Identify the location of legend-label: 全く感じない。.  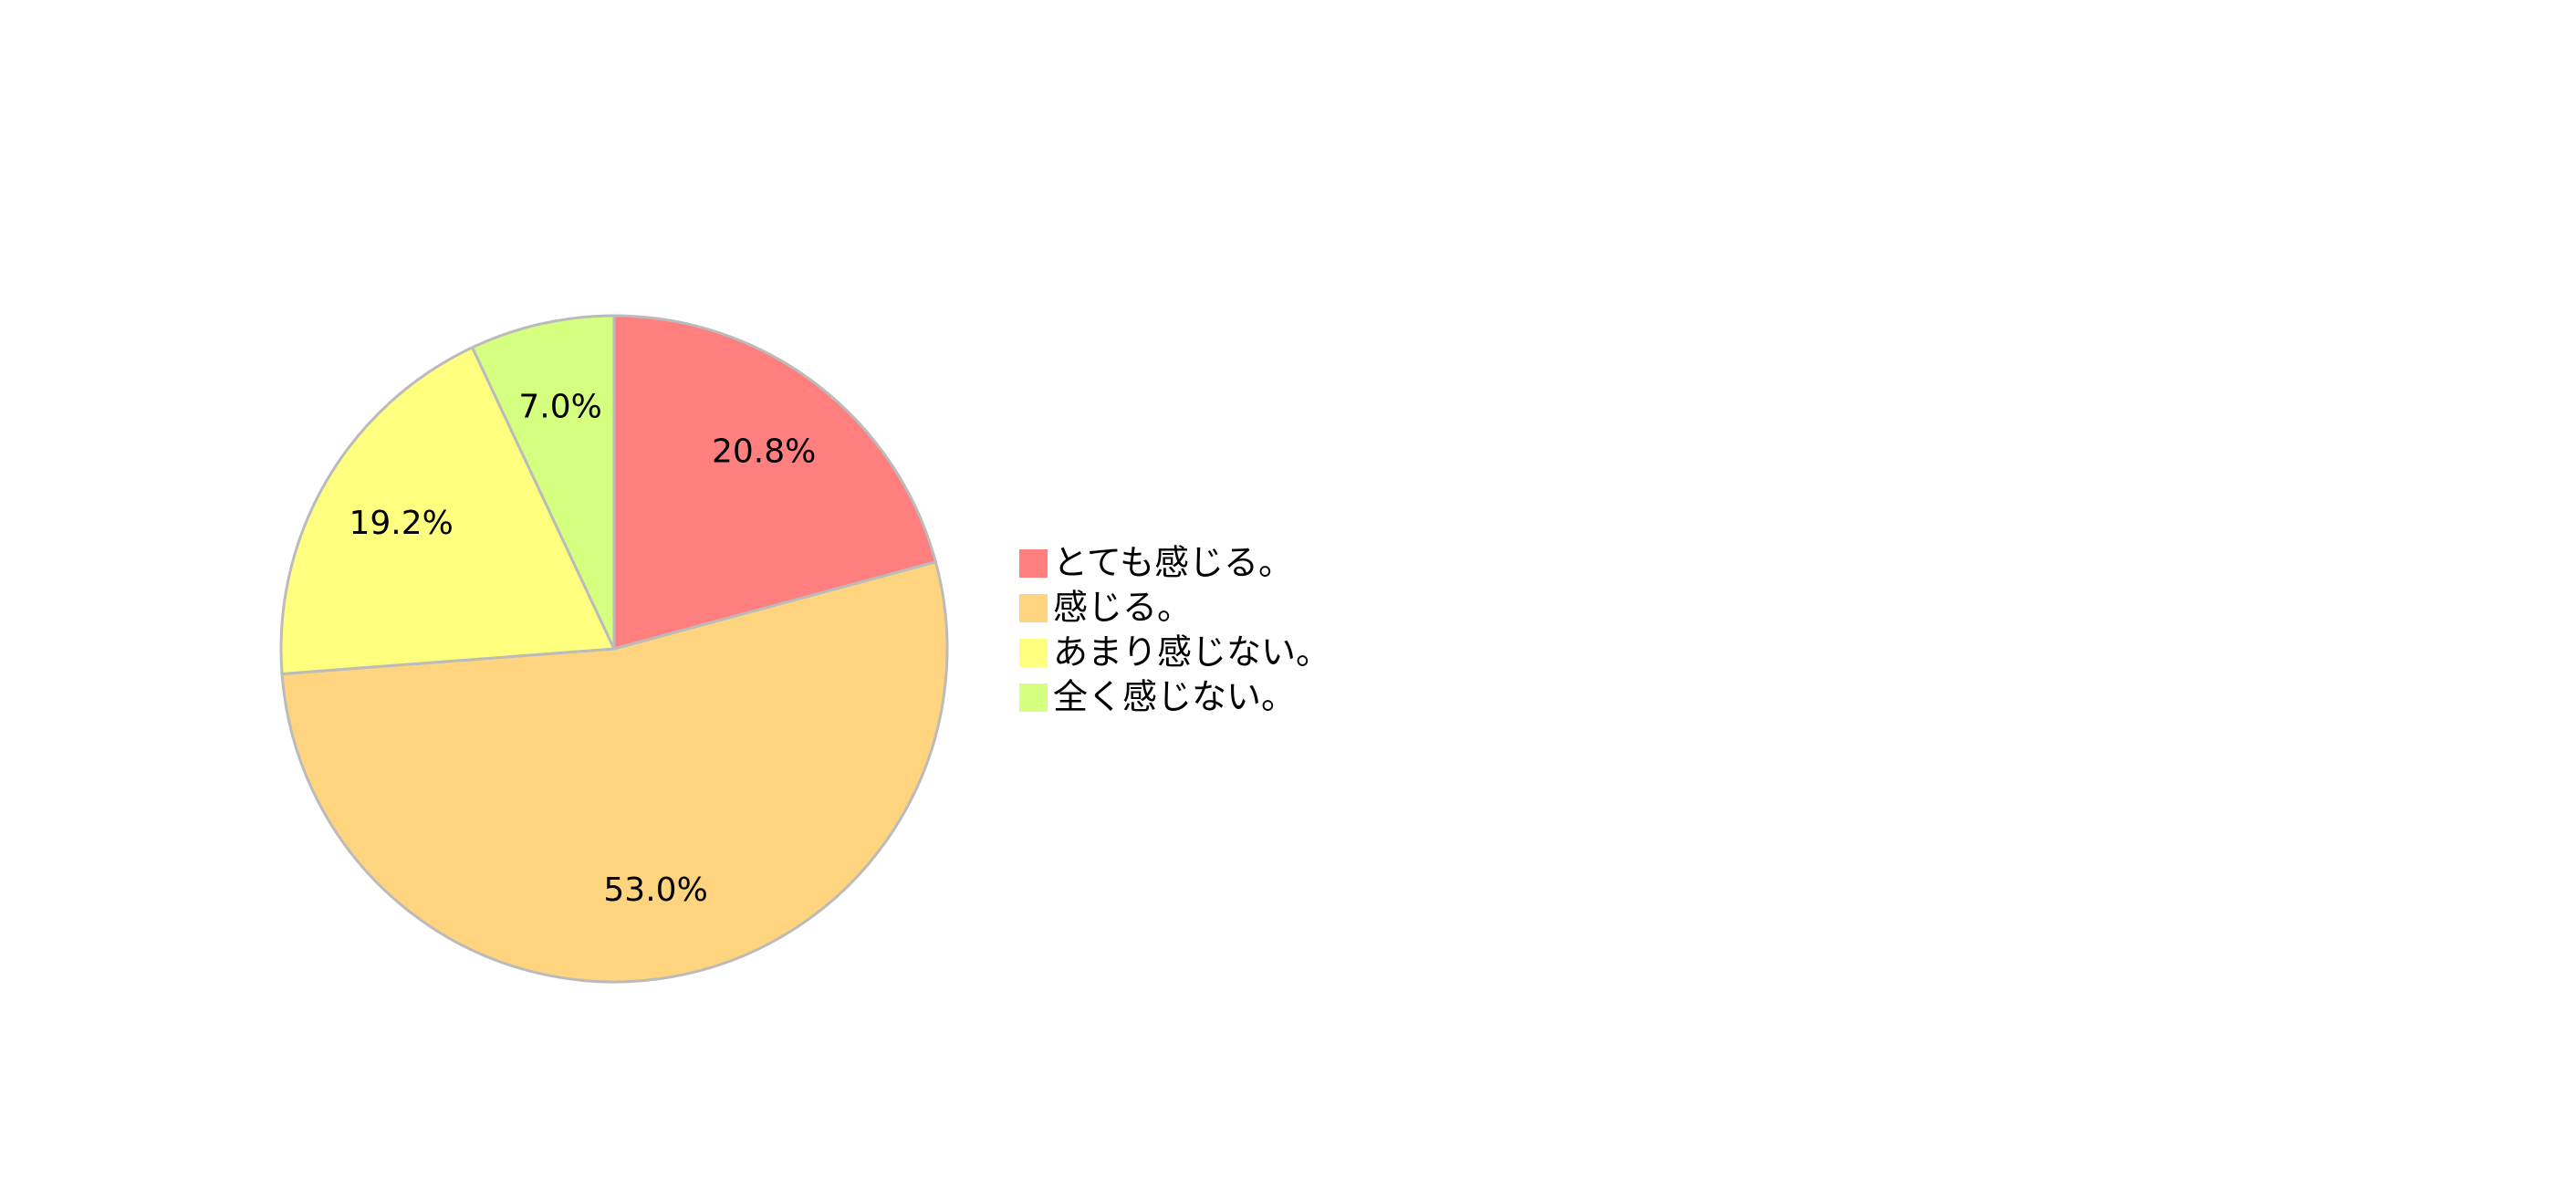
(1174, 697).